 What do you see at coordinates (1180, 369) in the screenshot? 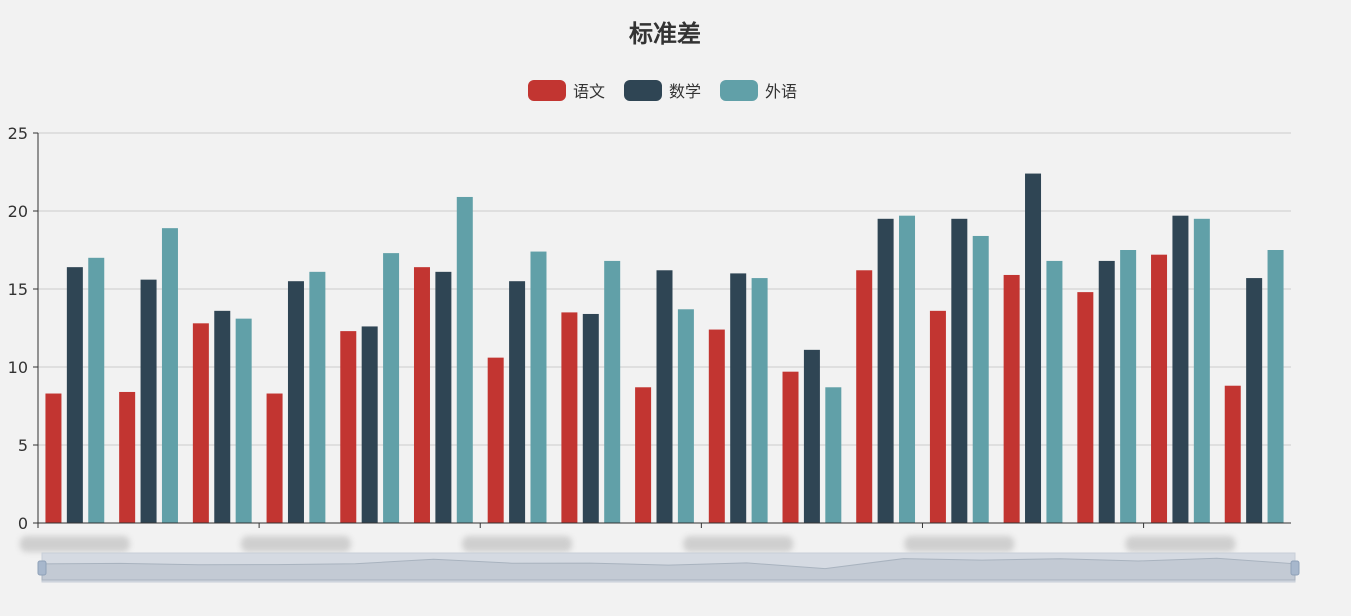
I see `bar-数学-16` at bounding box center [1180, 369].